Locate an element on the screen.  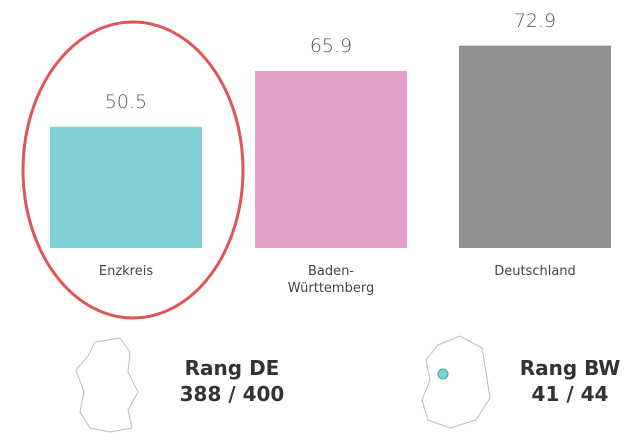
rank-bw-title: Rang BW is located at coordinates (570, 368).